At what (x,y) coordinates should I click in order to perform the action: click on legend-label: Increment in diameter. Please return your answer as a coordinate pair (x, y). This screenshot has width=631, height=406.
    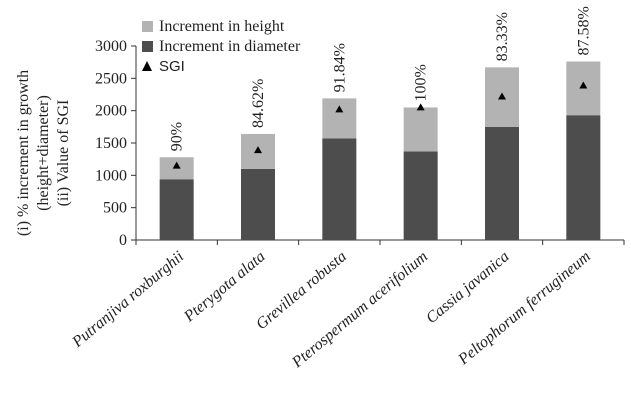
    Looking at the image, I should click on (230, 46).